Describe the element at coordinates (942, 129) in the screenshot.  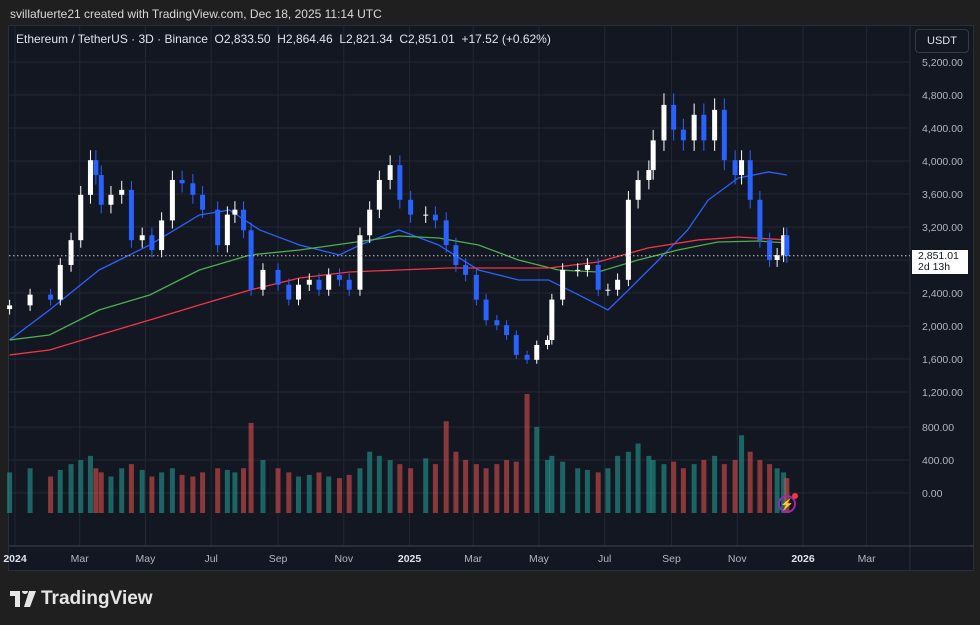
I see `price-tick-label: 4,400.00` at that location.